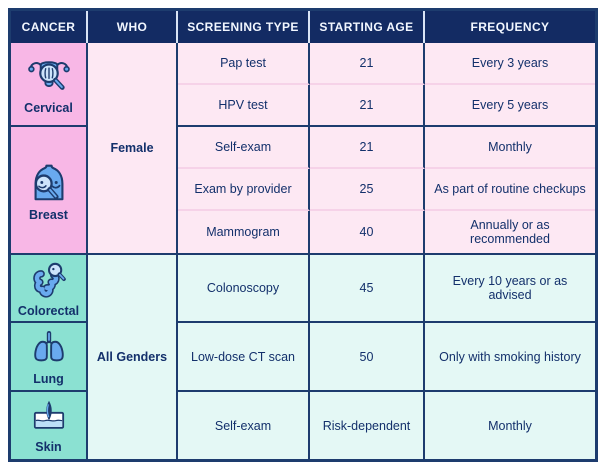 This screenshot has height=463, width=600. I want to click on header-cell-starting-age: STARTING AGE, so click(367, 27).